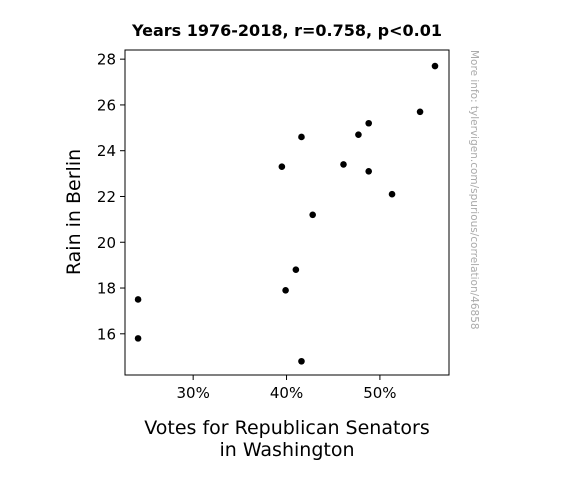  Describe the element at coordinates (106, 197) in the screenshot. I see `y-tick-label: 22` at that location.